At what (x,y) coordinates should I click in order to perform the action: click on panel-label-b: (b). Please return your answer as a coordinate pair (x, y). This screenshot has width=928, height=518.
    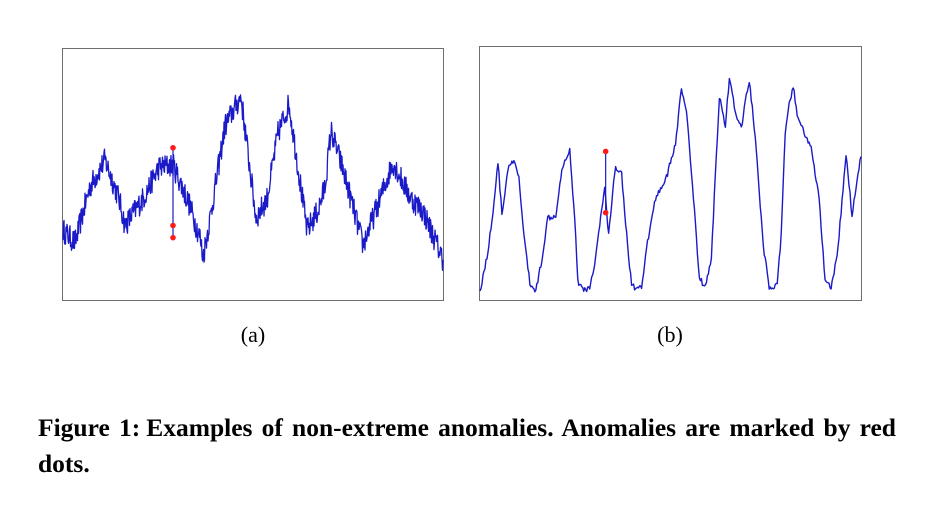
    Looking at the image, I should click on (670, 334).